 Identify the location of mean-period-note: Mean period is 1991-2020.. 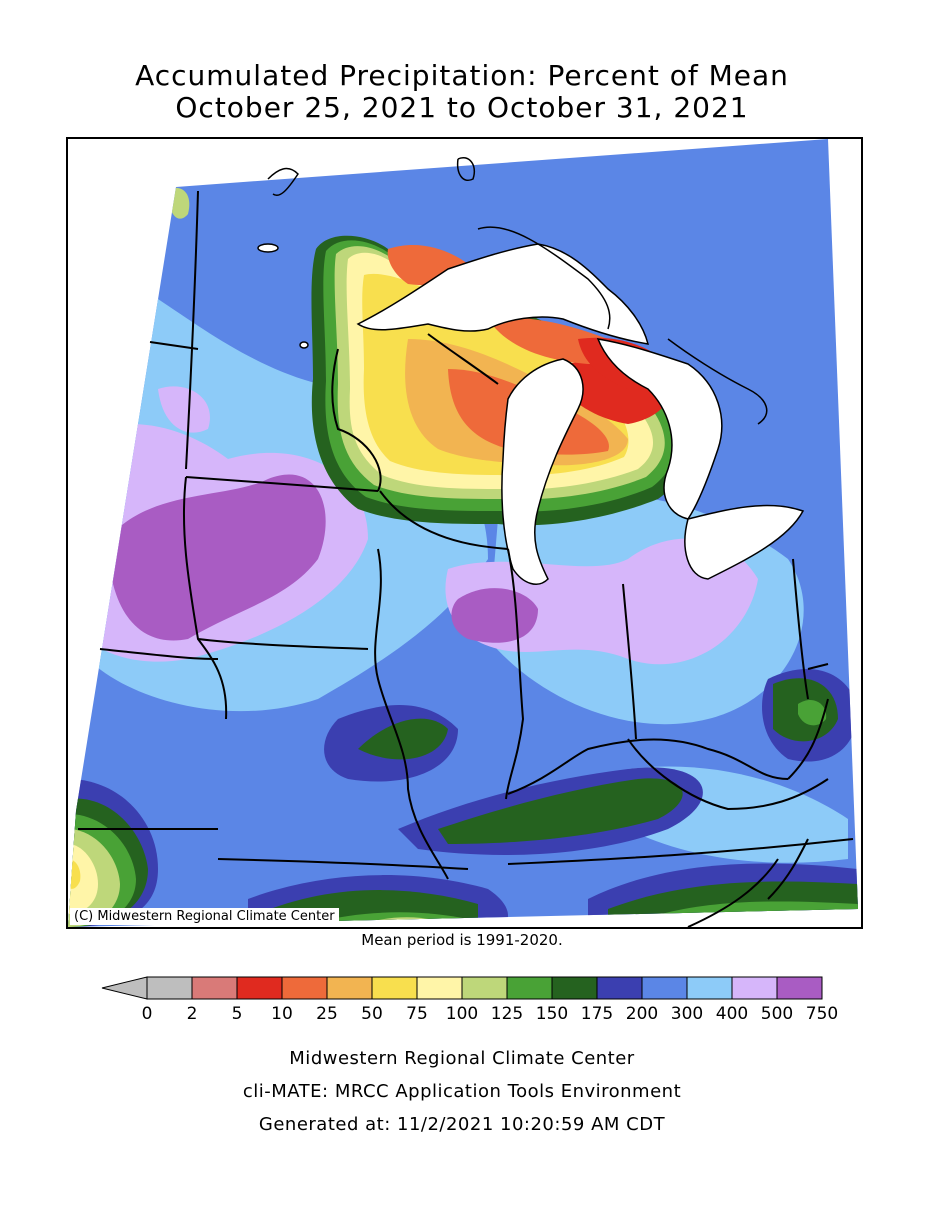
(462, 940).